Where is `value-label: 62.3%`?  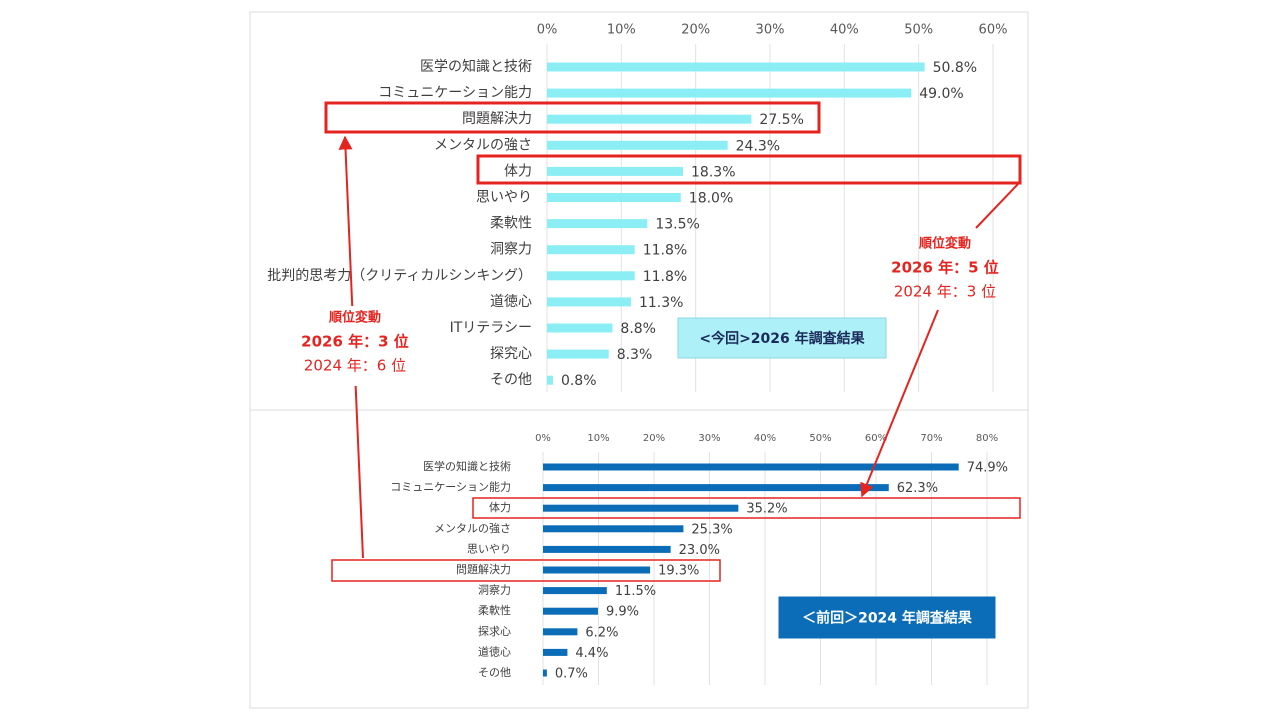 value-label: 62.3% is located at coordinates (917, 488).